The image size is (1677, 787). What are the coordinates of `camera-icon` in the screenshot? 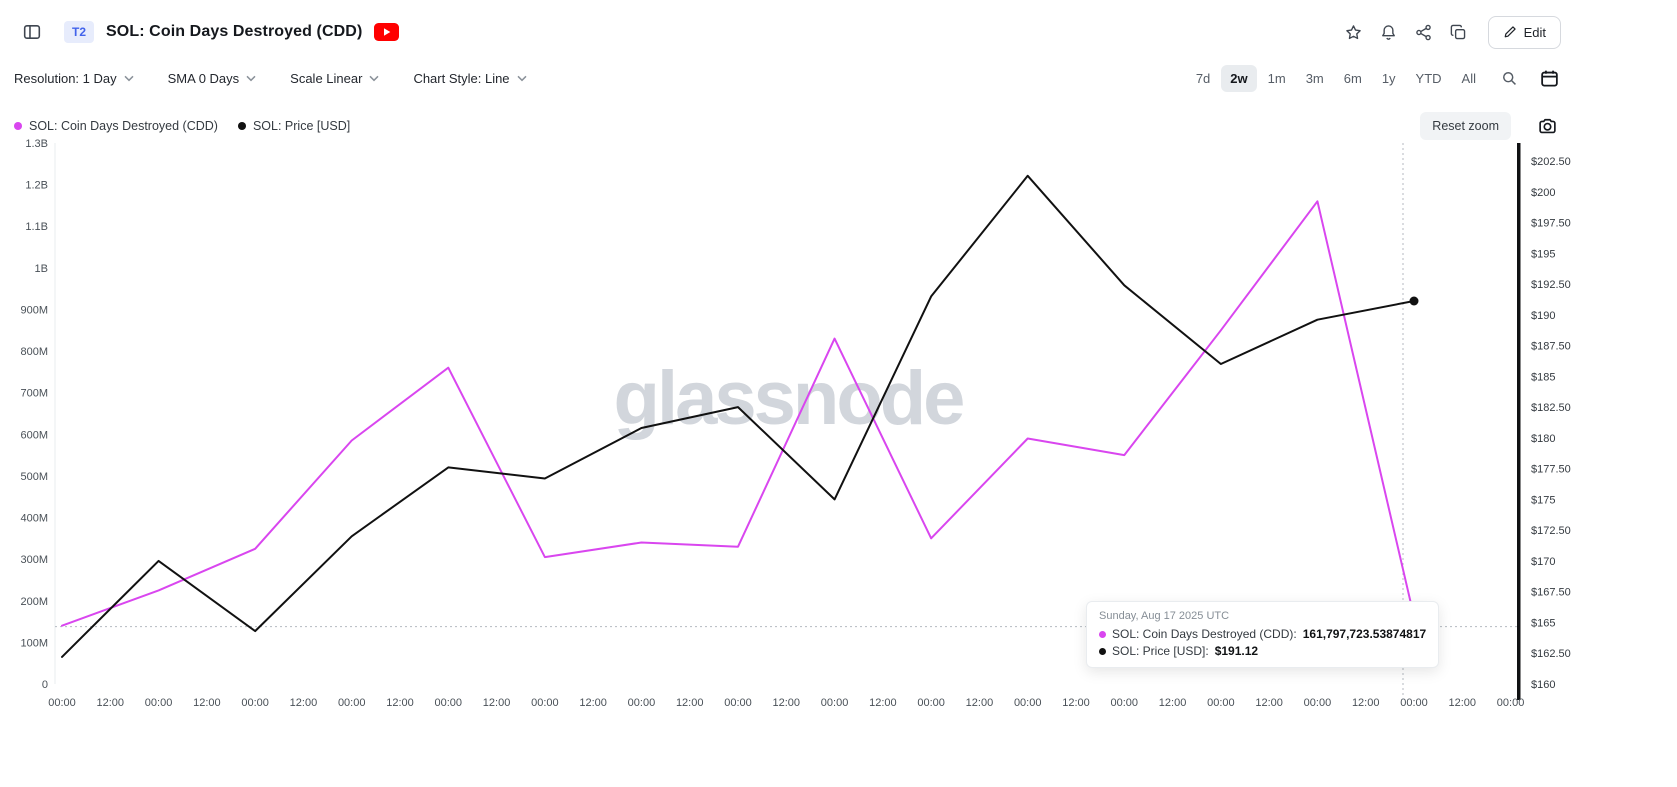 It's located at (1547, 125).